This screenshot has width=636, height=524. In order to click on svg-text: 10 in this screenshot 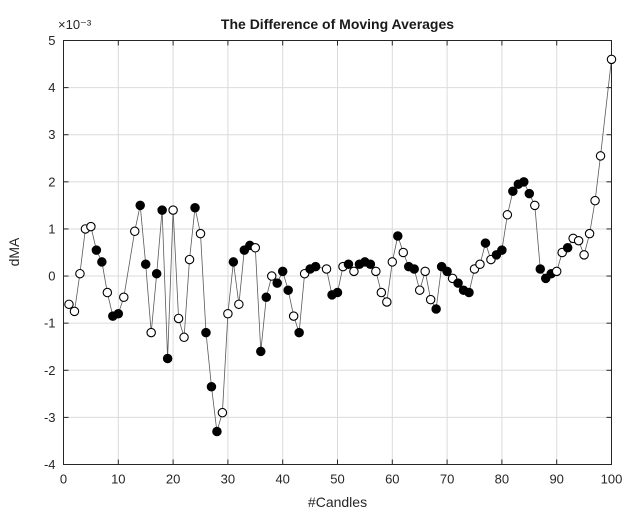, I will do `click(118, 479)`.